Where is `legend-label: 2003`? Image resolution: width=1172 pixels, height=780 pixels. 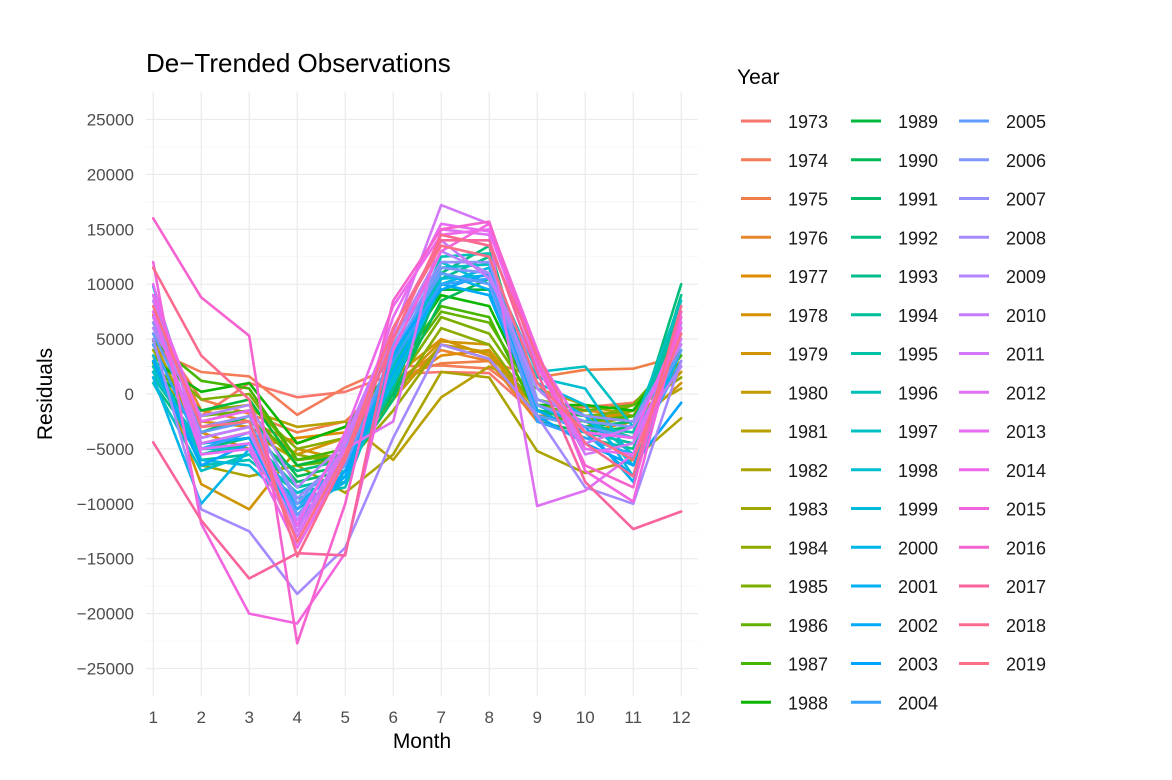 legend-label: 2003 is located at coordinates (918, 665).